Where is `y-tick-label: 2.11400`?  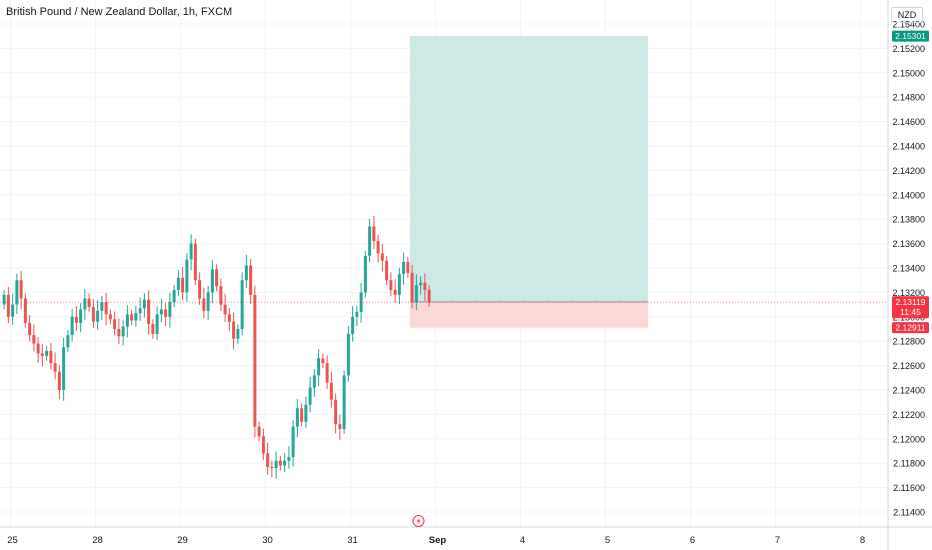
y-tick-label: 2.11400 is located at coordinates (909, 513).